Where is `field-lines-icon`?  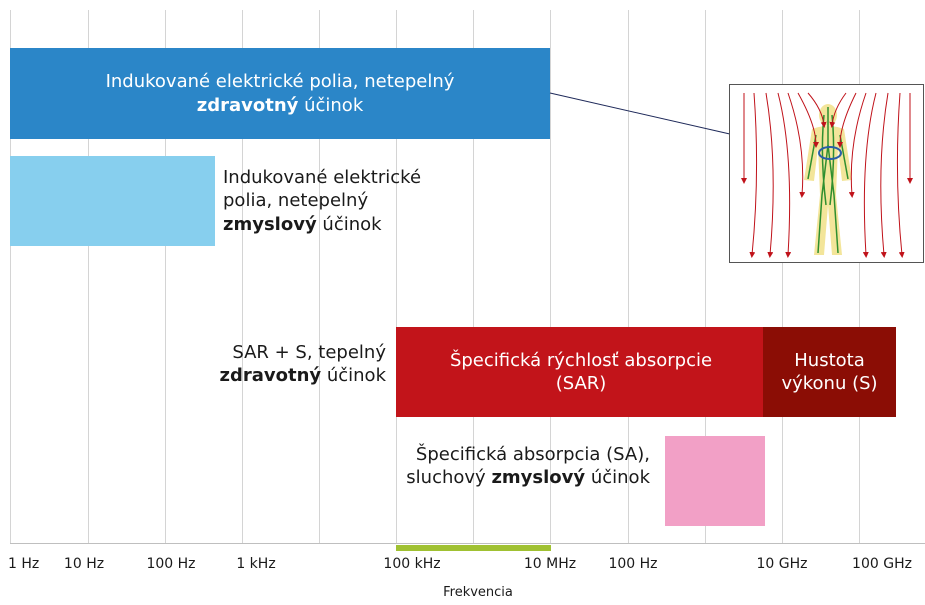
field-lines-icon is located at coordinates (827, 175).